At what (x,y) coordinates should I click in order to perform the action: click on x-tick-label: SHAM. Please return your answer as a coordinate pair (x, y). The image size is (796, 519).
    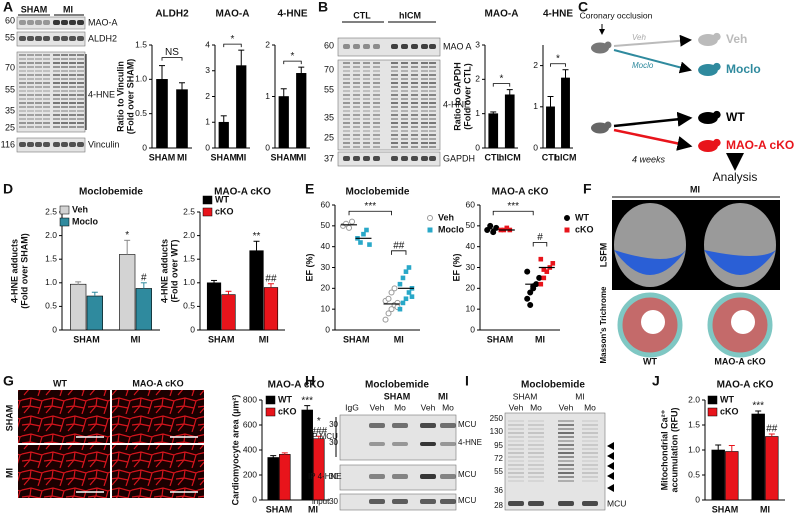
    Looking at the image, I should click on (224, 157).